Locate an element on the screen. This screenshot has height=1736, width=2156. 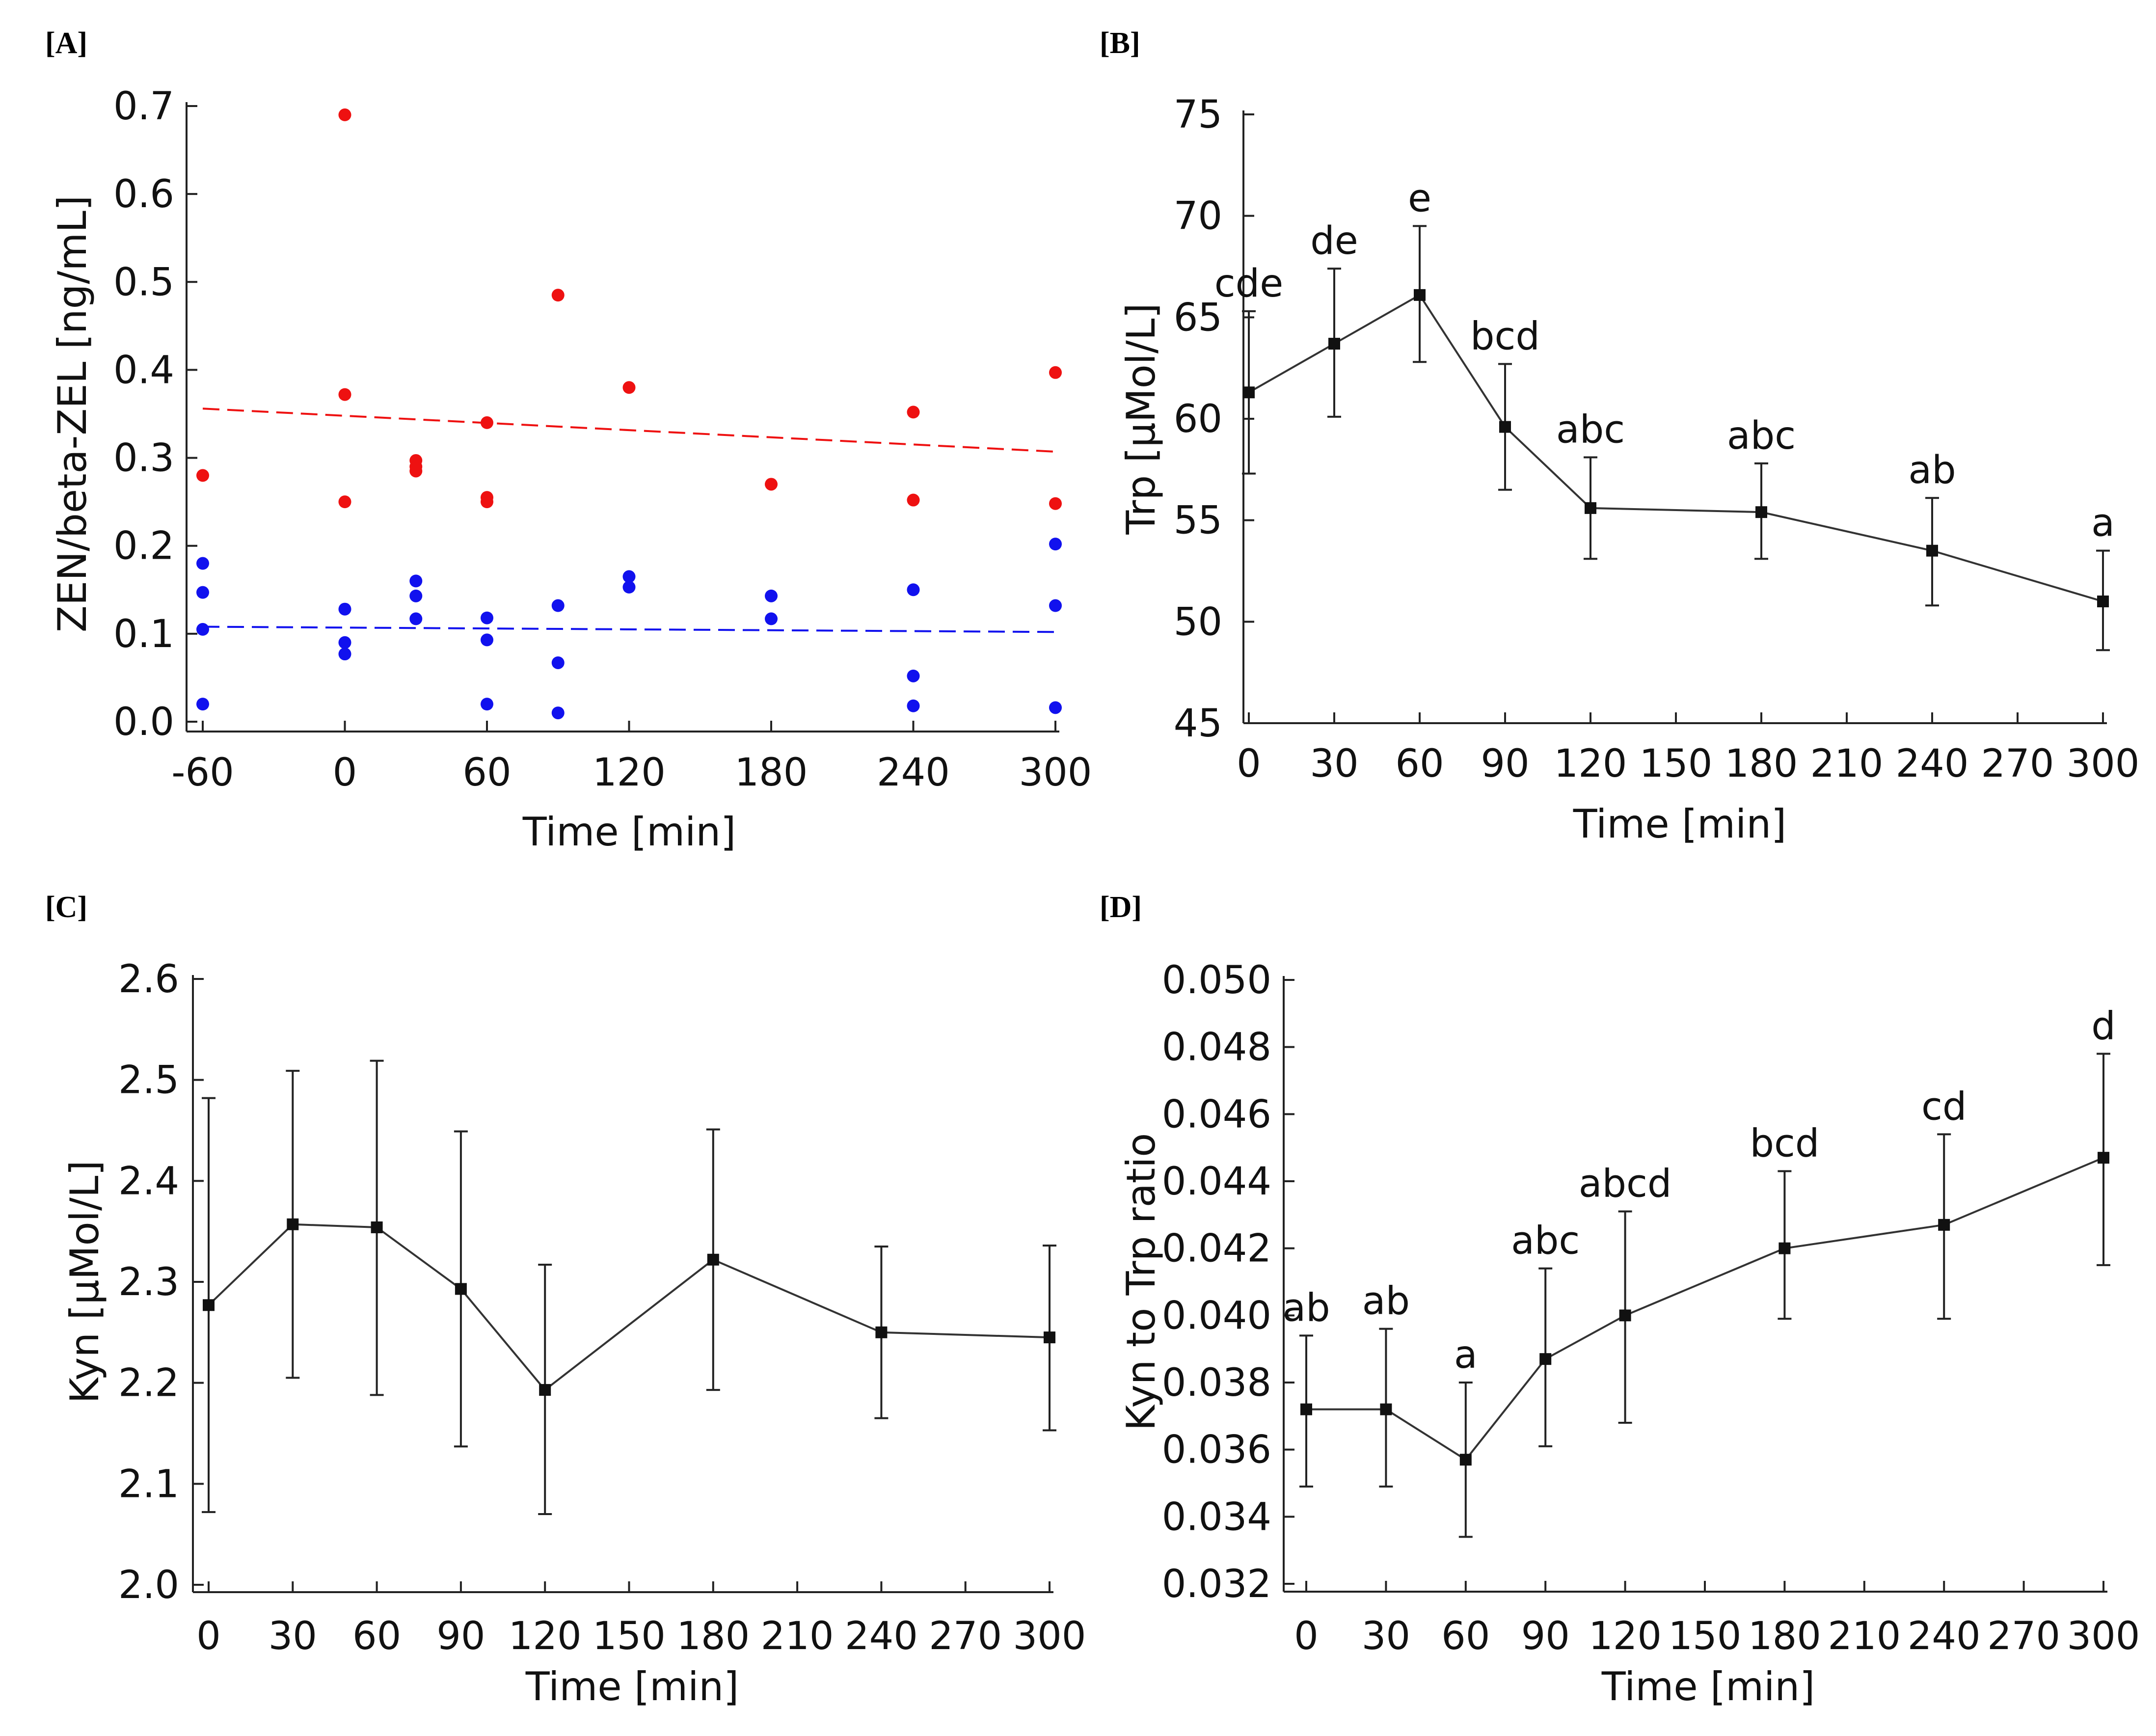
significance-label: abc is located at coordinates (1762, 436).